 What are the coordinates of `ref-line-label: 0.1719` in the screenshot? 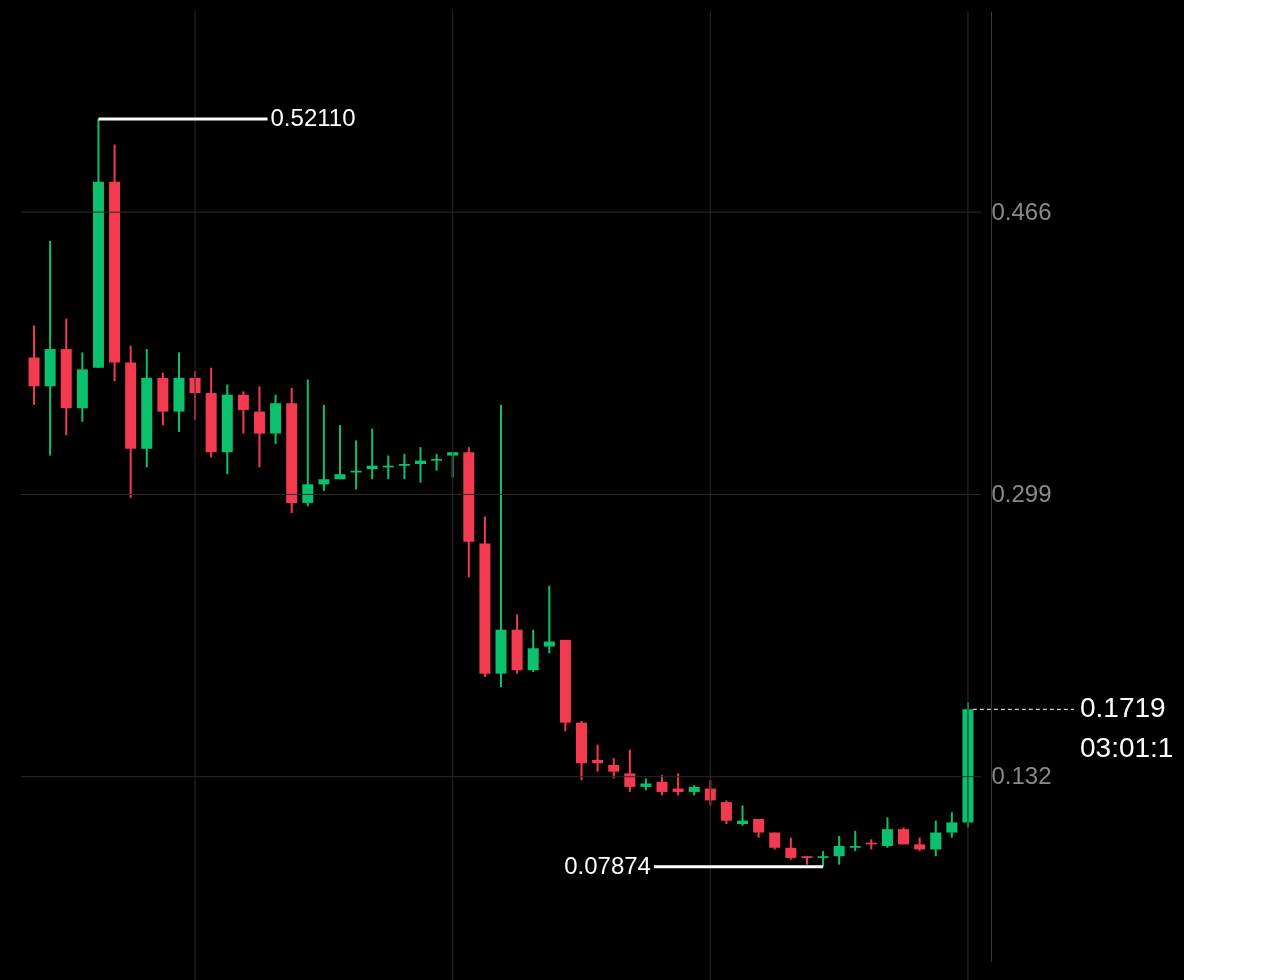 It's located at (1123, 708).